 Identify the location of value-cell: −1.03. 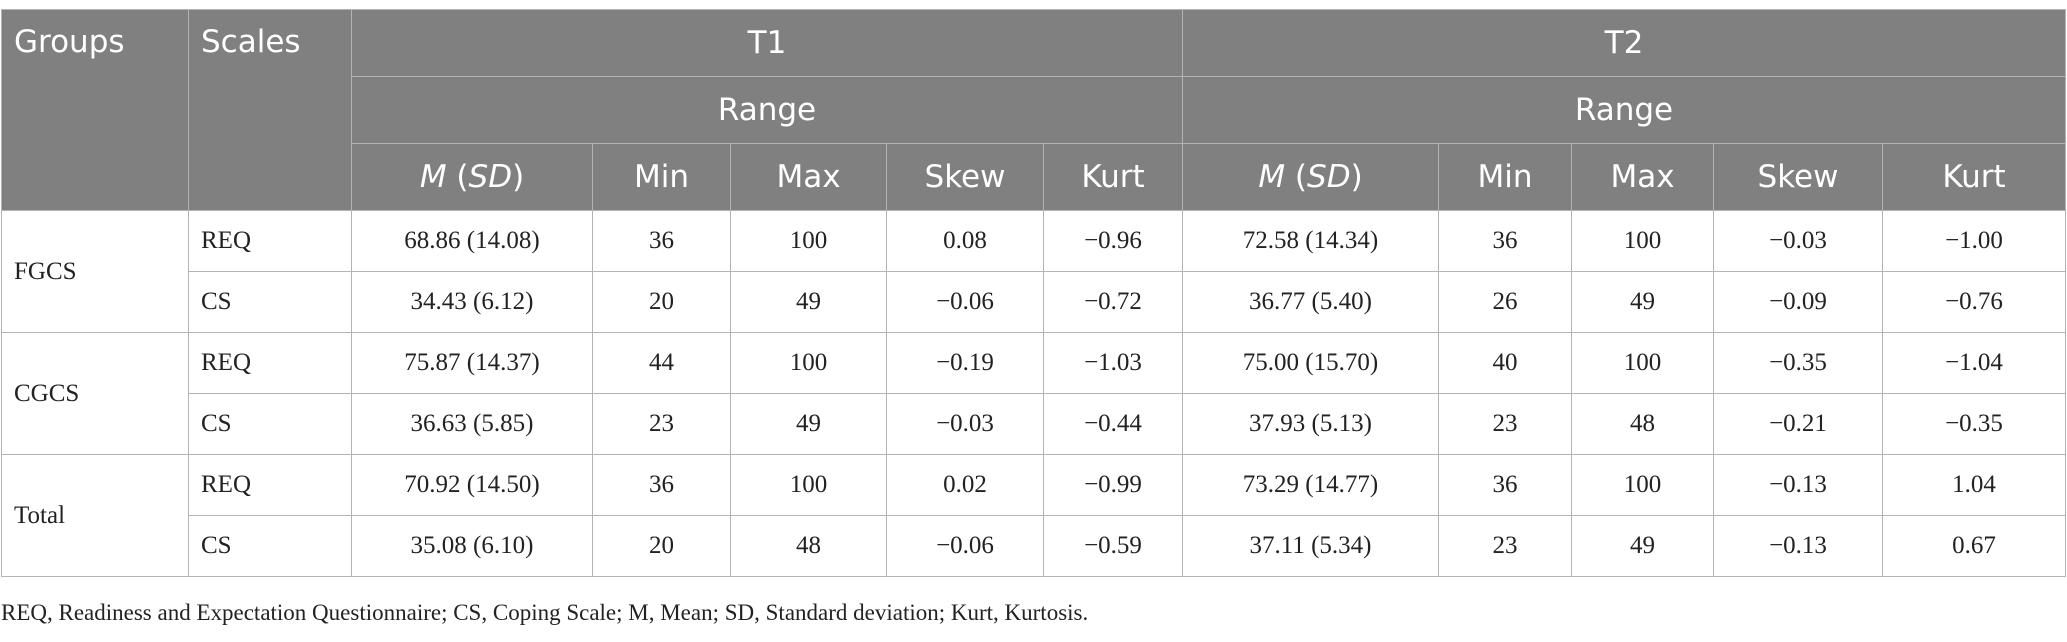
(1113, 363).